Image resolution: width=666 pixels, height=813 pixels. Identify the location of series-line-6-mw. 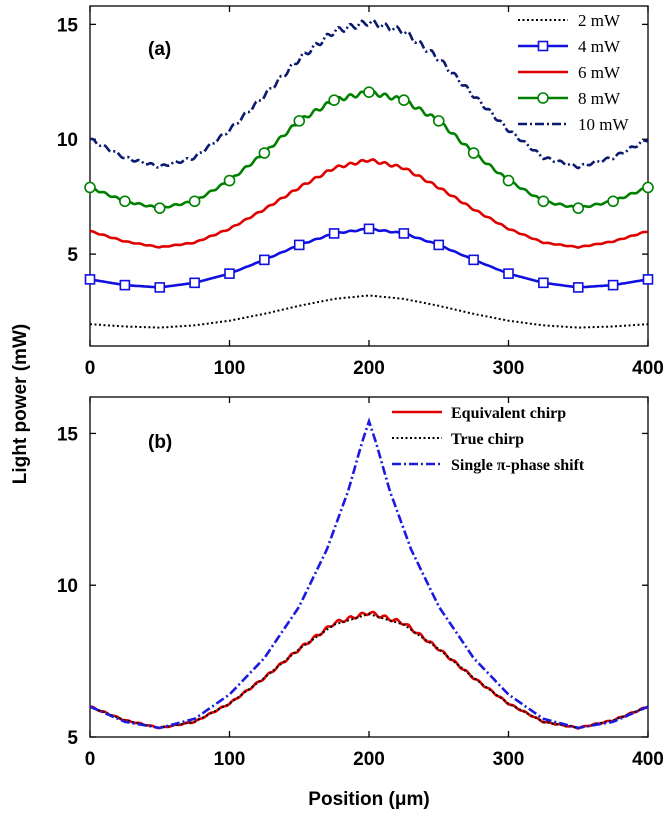
(369, 203).